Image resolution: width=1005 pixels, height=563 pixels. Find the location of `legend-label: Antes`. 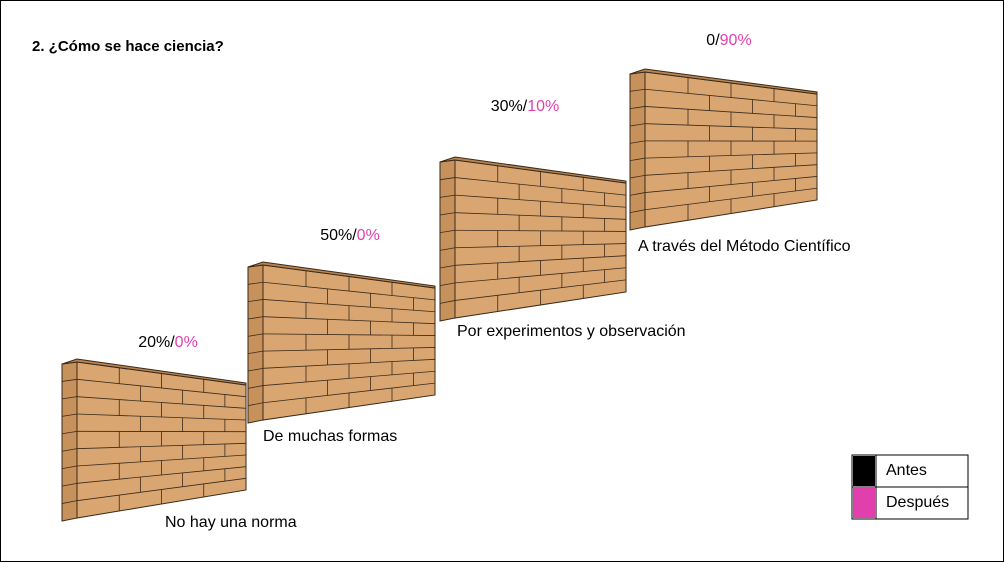

legend-label: Antes is located at coordinates (906, 470).